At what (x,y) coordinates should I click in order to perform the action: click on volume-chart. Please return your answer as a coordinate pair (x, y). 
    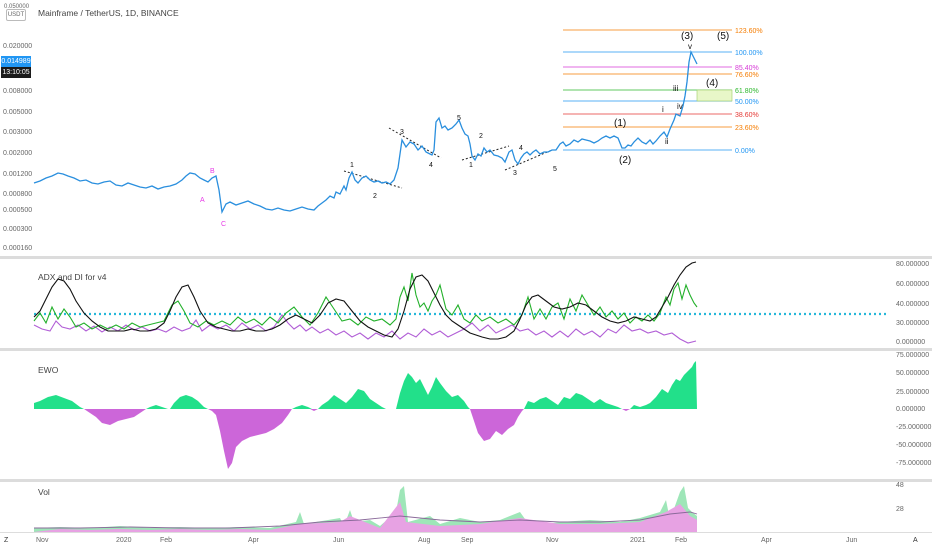
    Looking at the image, I should click on (466, 507).